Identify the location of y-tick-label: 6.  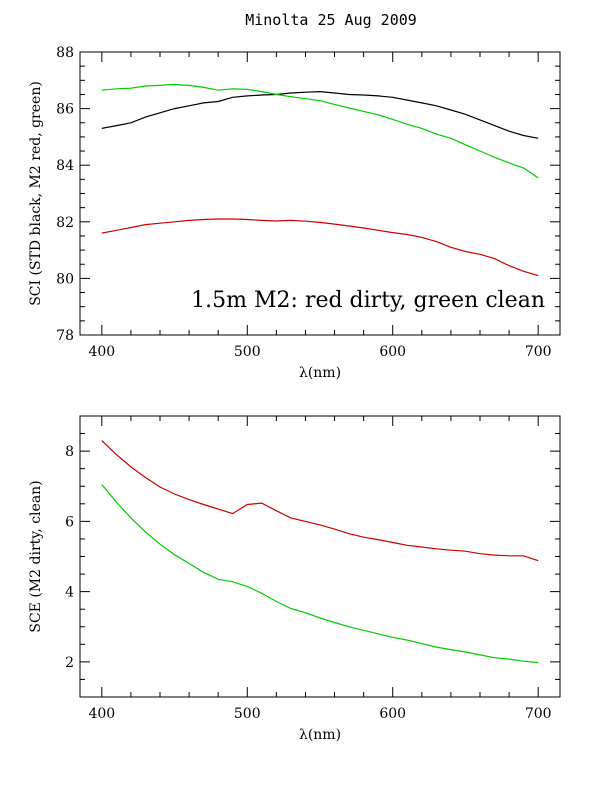
(69, 522).